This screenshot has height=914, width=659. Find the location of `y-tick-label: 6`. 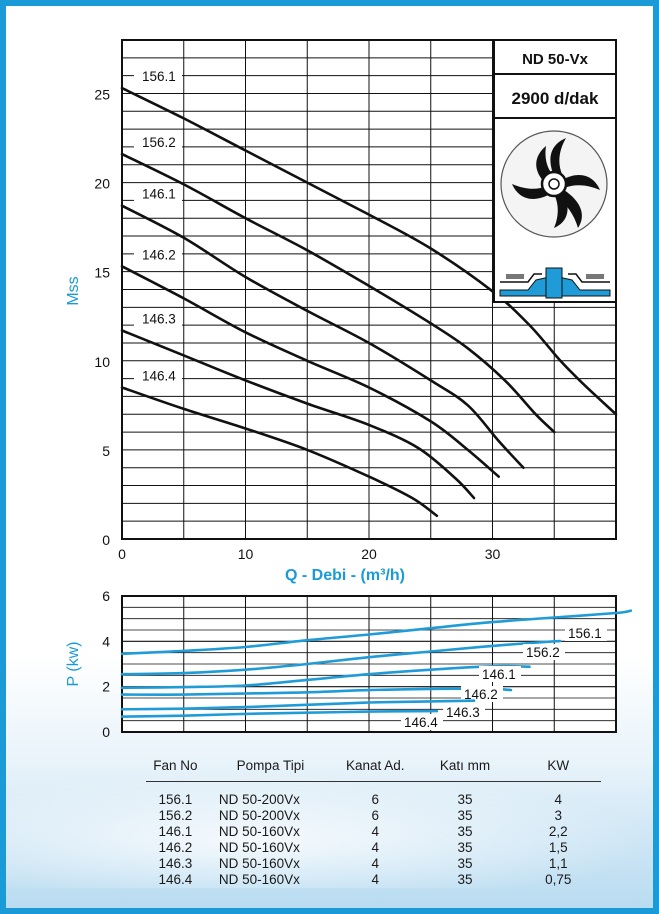

y-tick-label: 6 is located at coordinates (106, 596).